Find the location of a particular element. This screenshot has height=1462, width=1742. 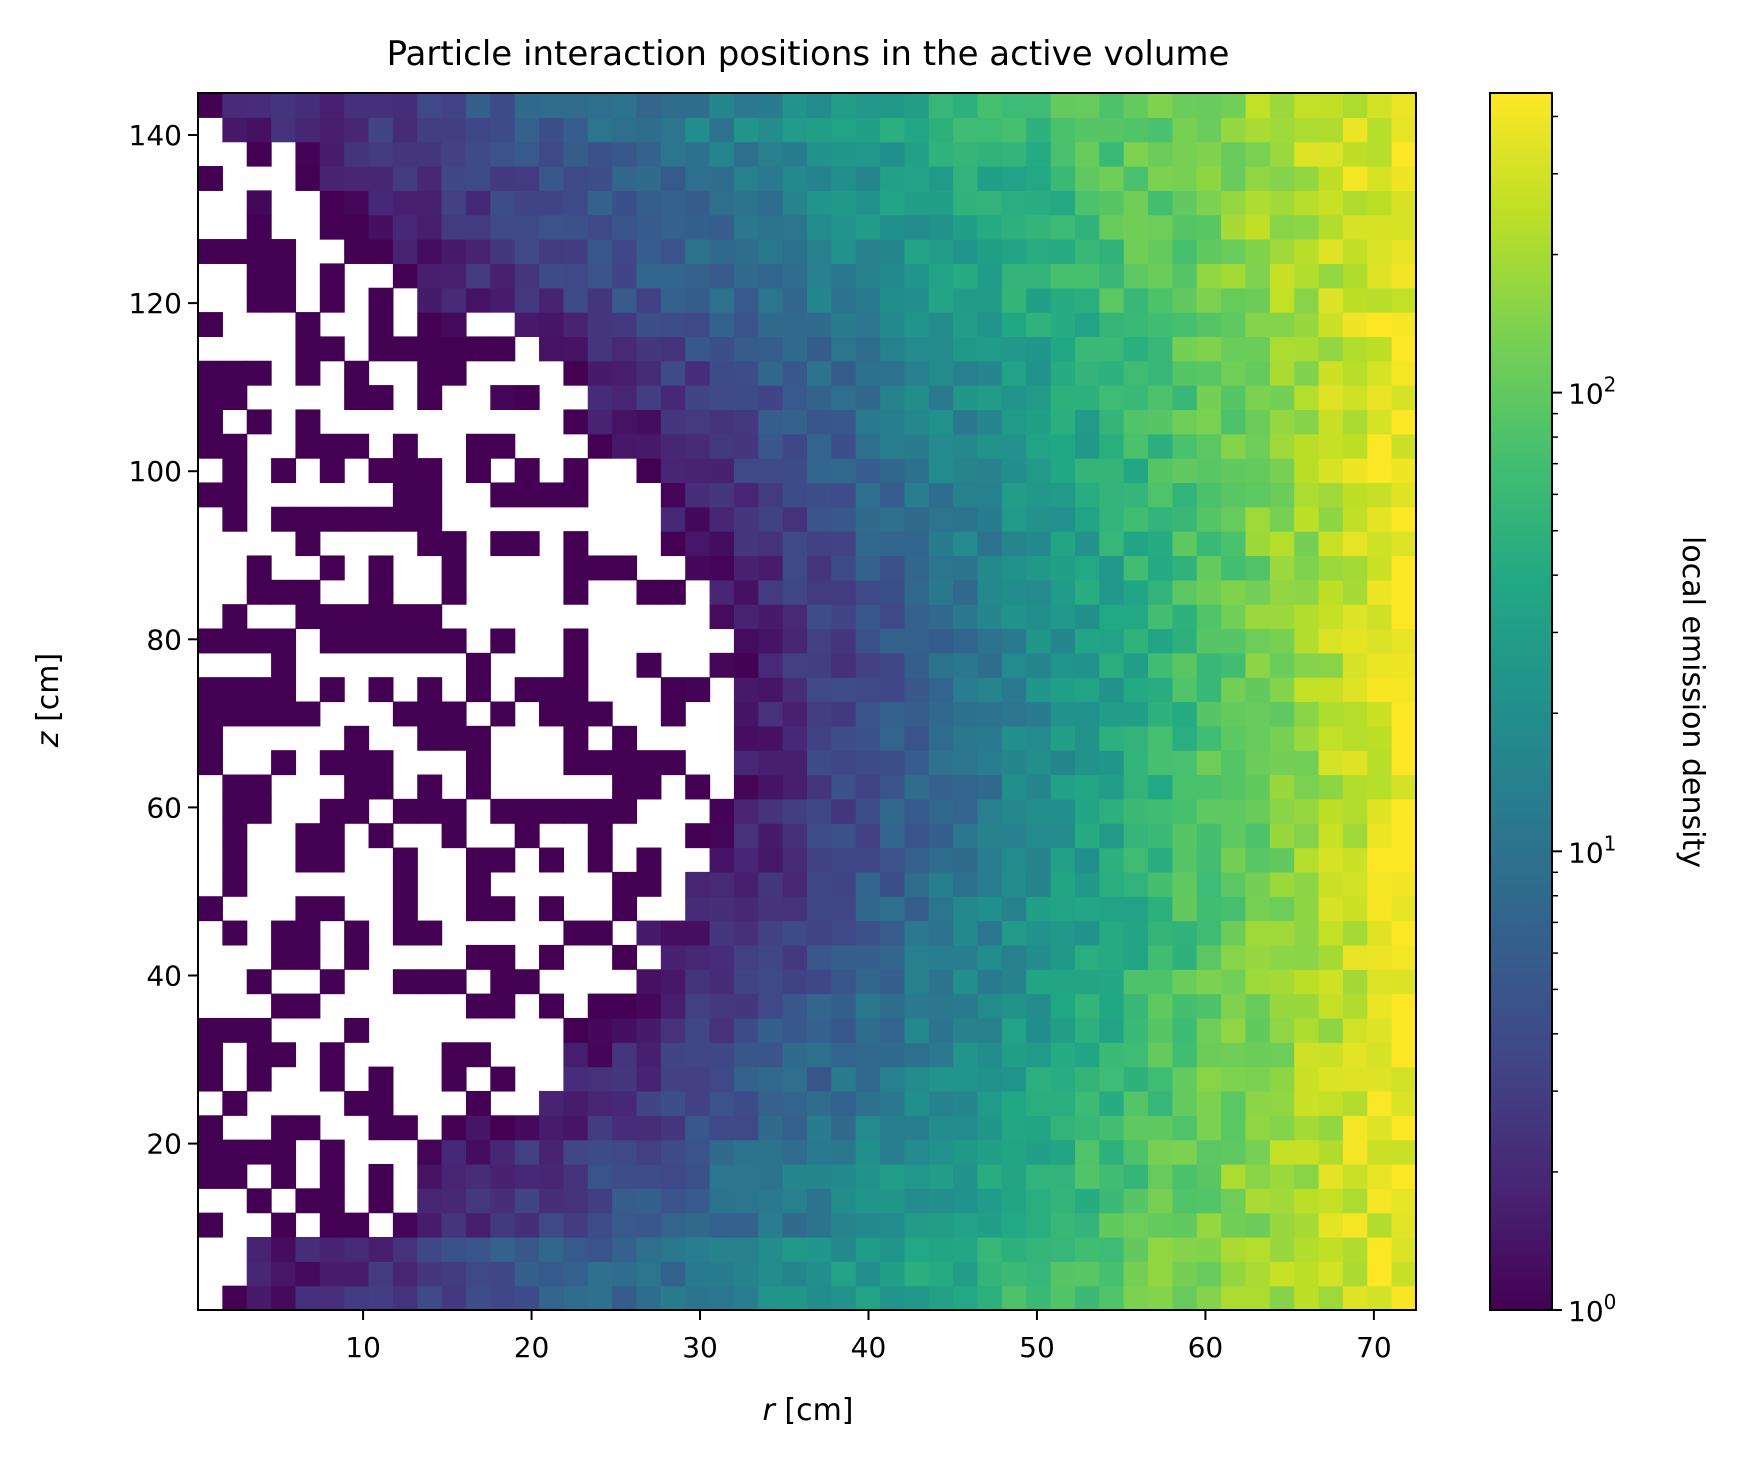

y-tick-label: 40 is located at coordinates (164, 975).